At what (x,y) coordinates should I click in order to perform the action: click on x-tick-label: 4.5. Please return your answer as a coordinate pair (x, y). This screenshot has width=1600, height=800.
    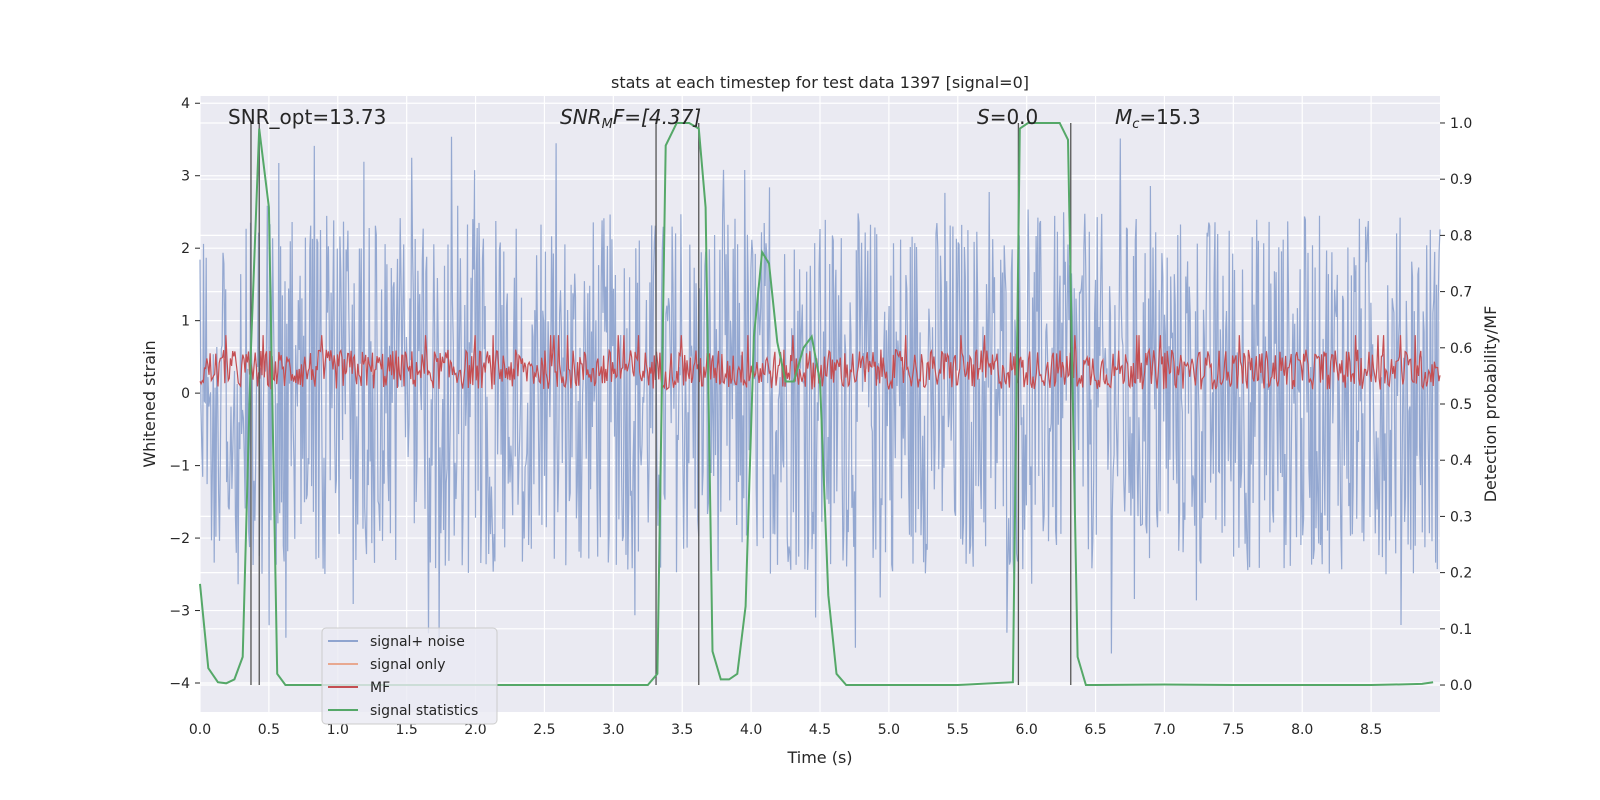
    Looking at the image, I should click on (820, 730).